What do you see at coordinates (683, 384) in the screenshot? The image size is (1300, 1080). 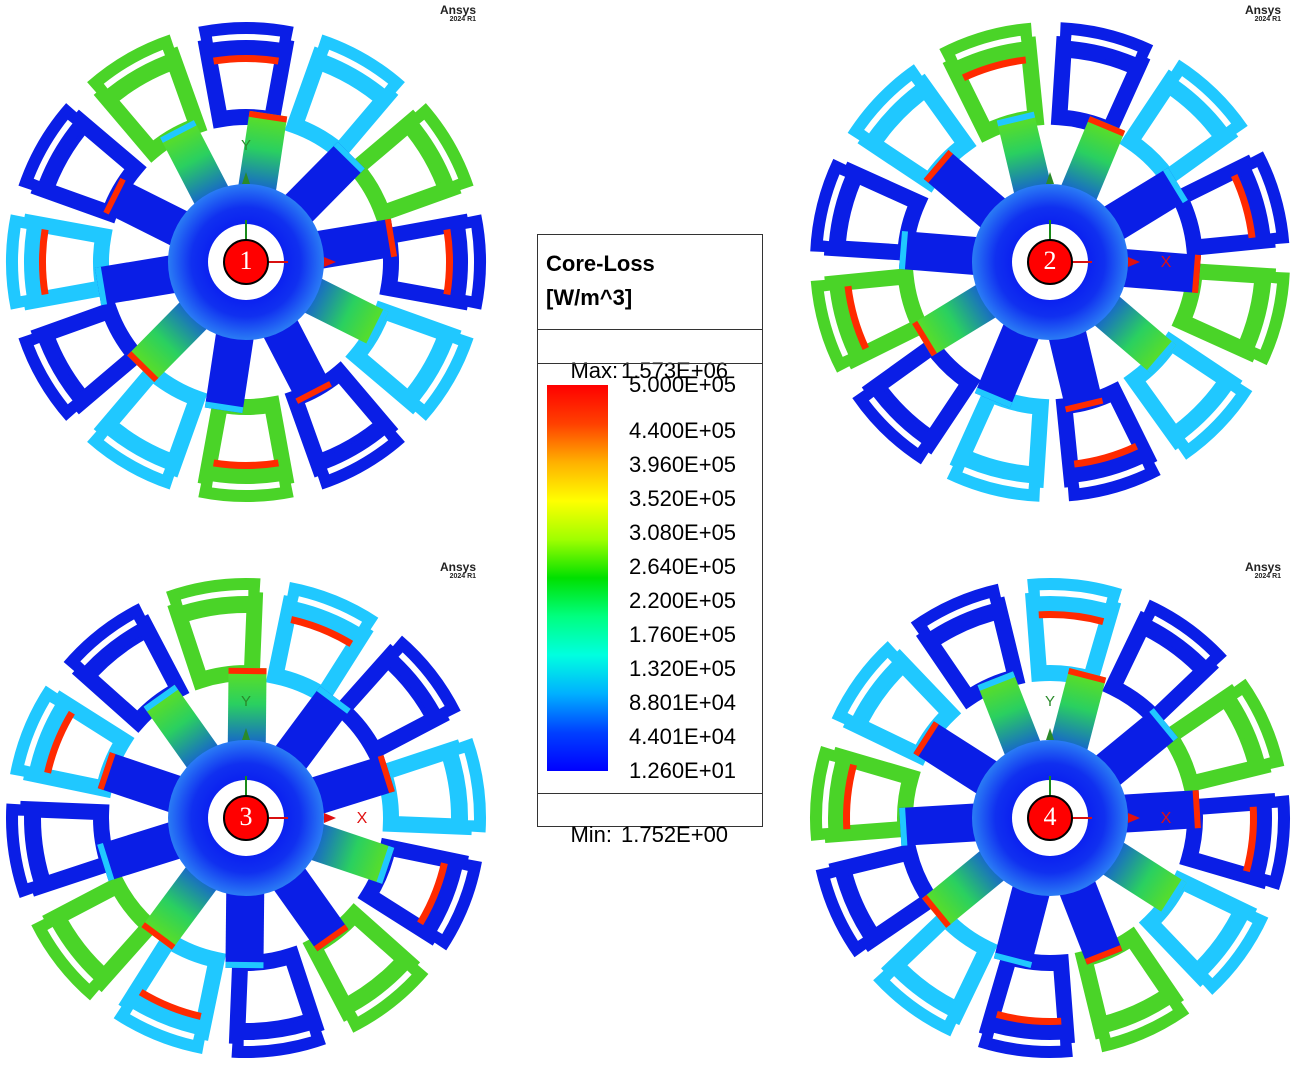 I see `legend-tick-label: 5.000E+05` at bounding box center [683, 384].